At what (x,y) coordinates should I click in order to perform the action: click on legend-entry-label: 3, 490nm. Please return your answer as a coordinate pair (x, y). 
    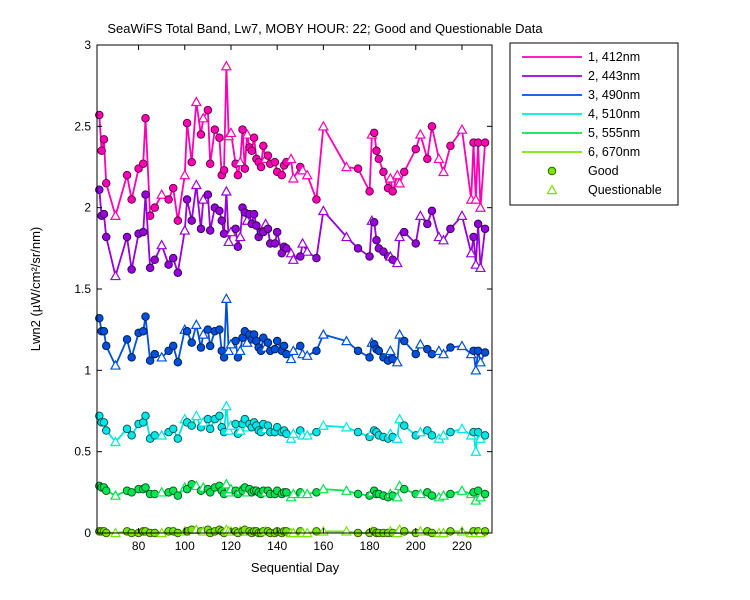
    Looking at the image, I should click on (614, 95).